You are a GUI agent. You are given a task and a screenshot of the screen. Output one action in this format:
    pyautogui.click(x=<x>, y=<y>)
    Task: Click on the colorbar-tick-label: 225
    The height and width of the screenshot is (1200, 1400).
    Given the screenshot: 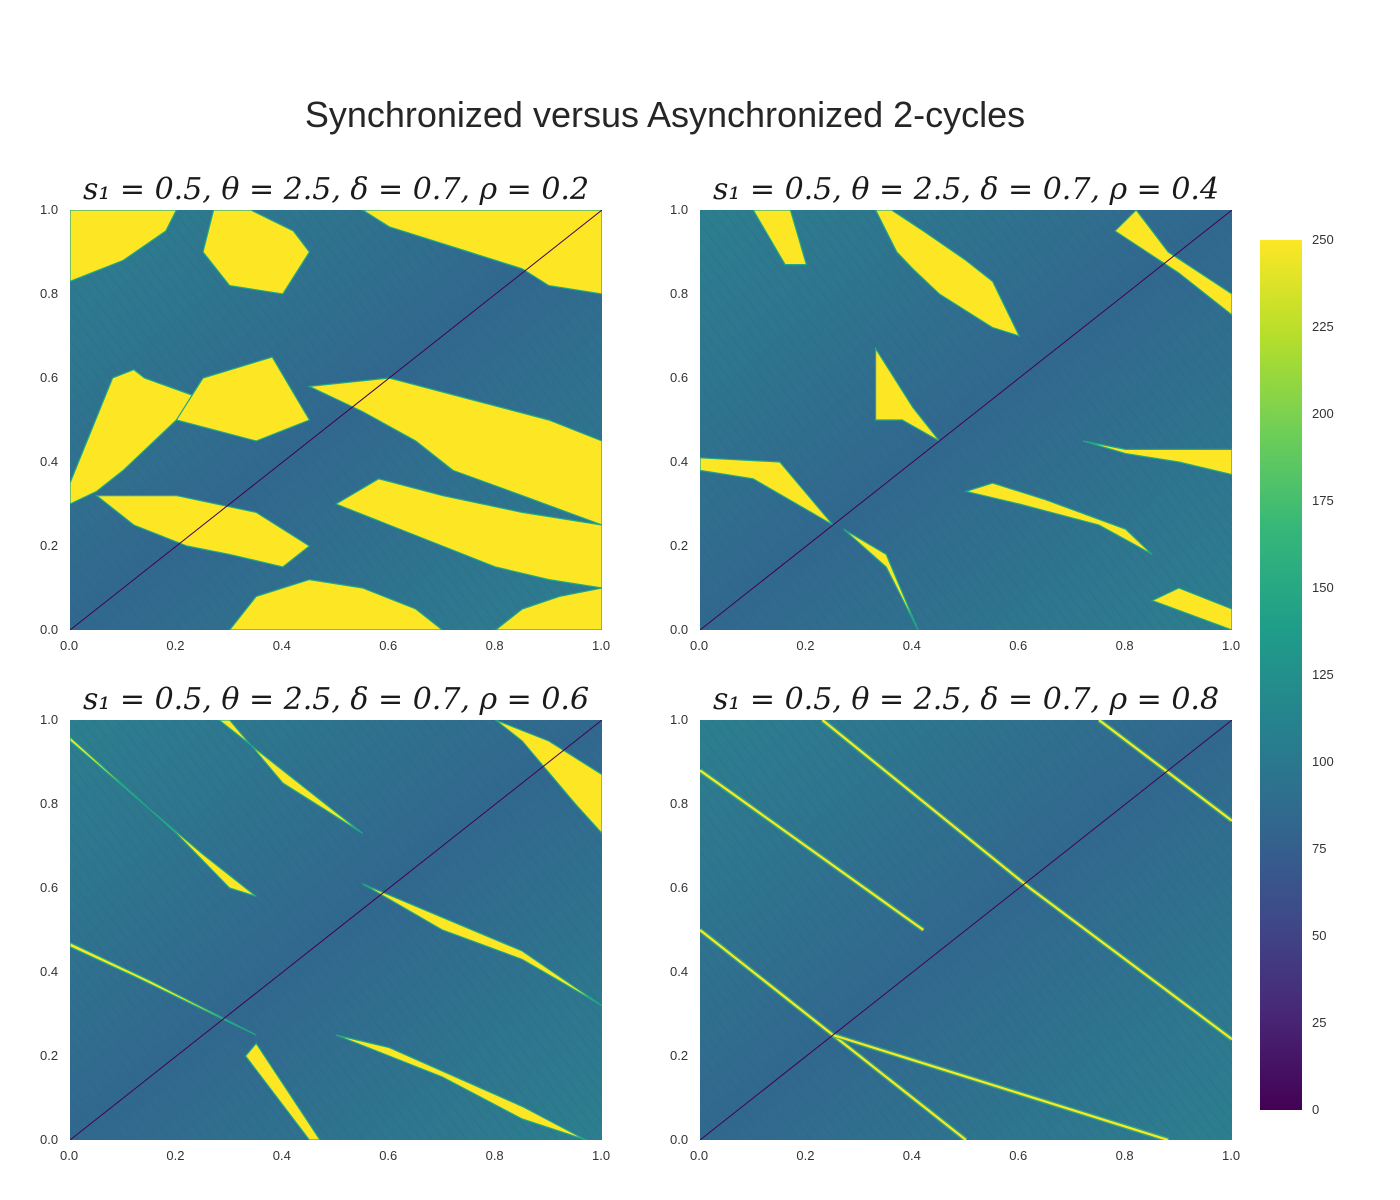 What is the action you would take?
    pyautogui.click(x=1323, y=326)
    